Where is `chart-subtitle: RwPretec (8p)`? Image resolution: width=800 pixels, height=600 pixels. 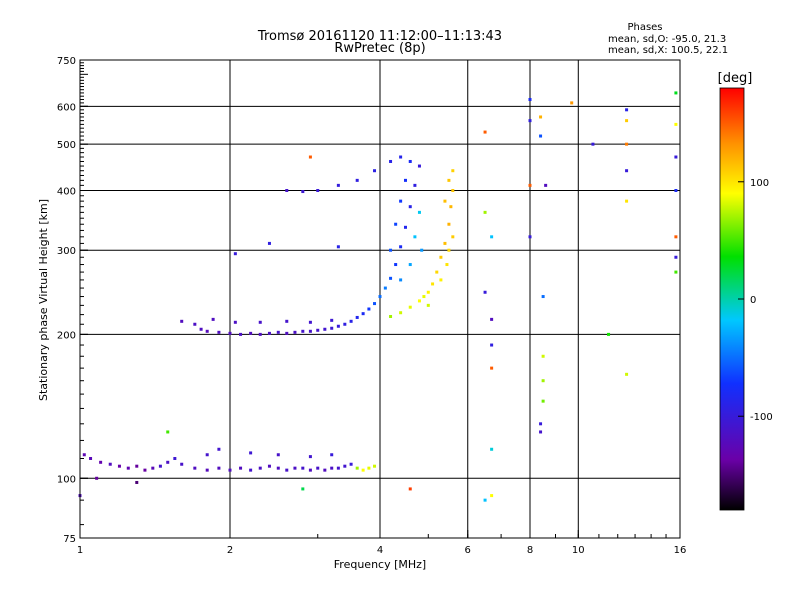 chart-subtitle: RwPretec (8p) is located at coordinates (379, 48).